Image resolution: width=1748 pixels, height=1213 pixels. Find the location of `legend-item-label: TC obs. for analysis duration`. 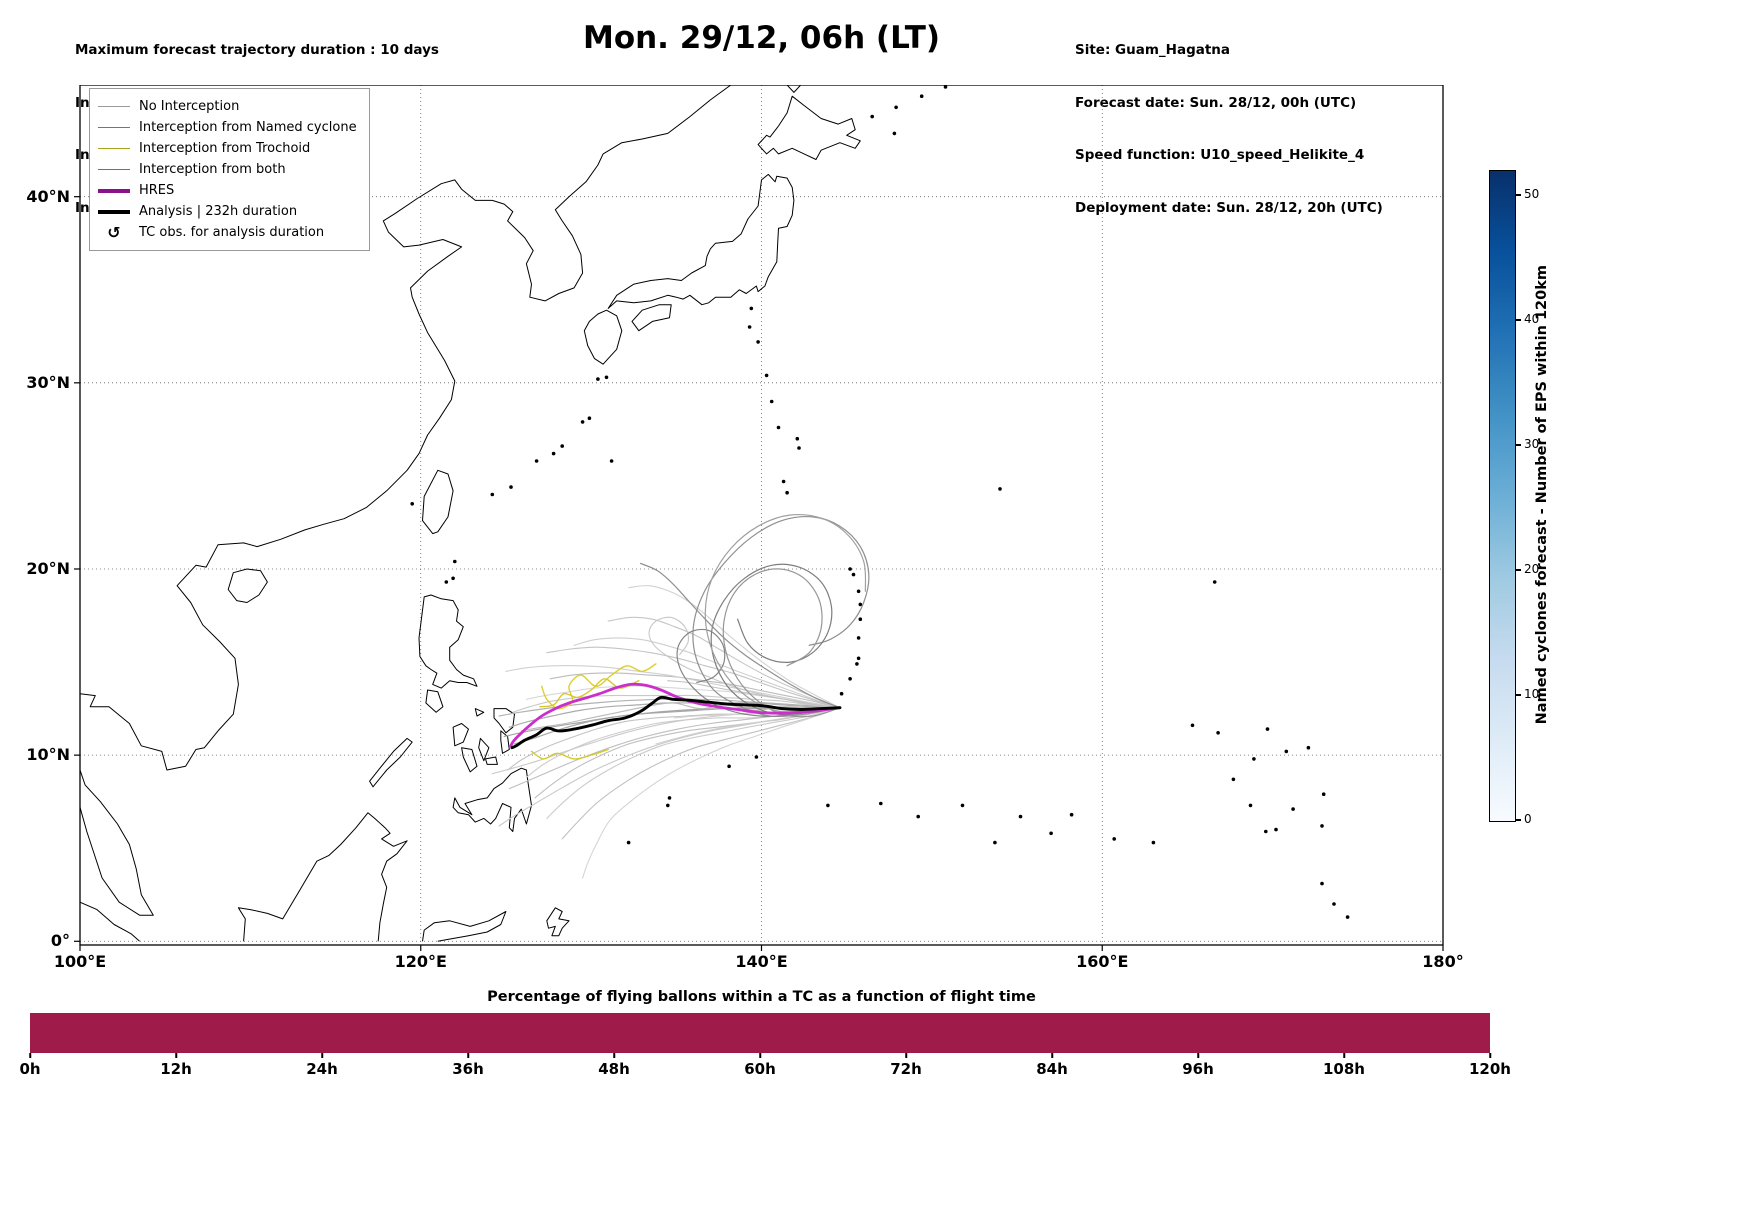

legend-item-label: TC obs. for analysis duration is located at coordinates (232, 232).